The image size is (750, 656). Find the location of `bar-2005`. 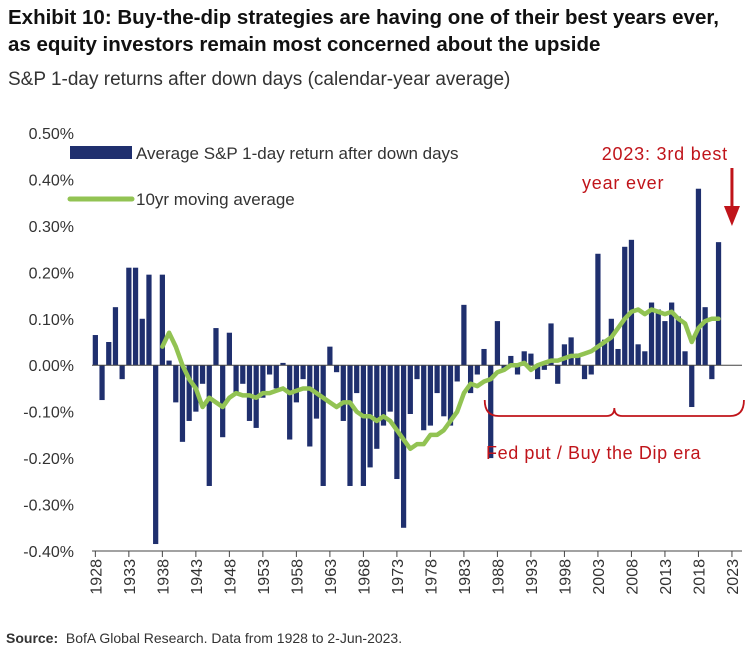

bar-2005 is located at coordinates (611, 342).